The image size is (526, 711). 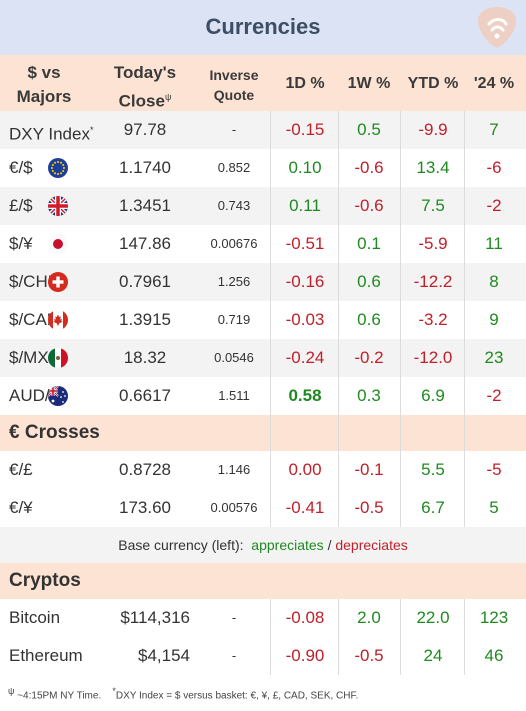 What do you see at coordinates (164, 655) in the screenshot?
I see `close-value: $4,154` at bounding box center [164, 655].